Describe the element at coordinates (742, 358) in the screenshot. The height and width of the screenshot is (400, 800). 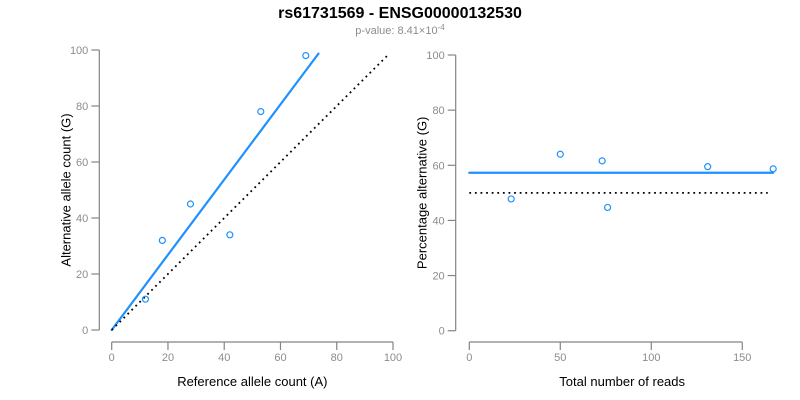
I see `x-tick-label: 150` at that location.